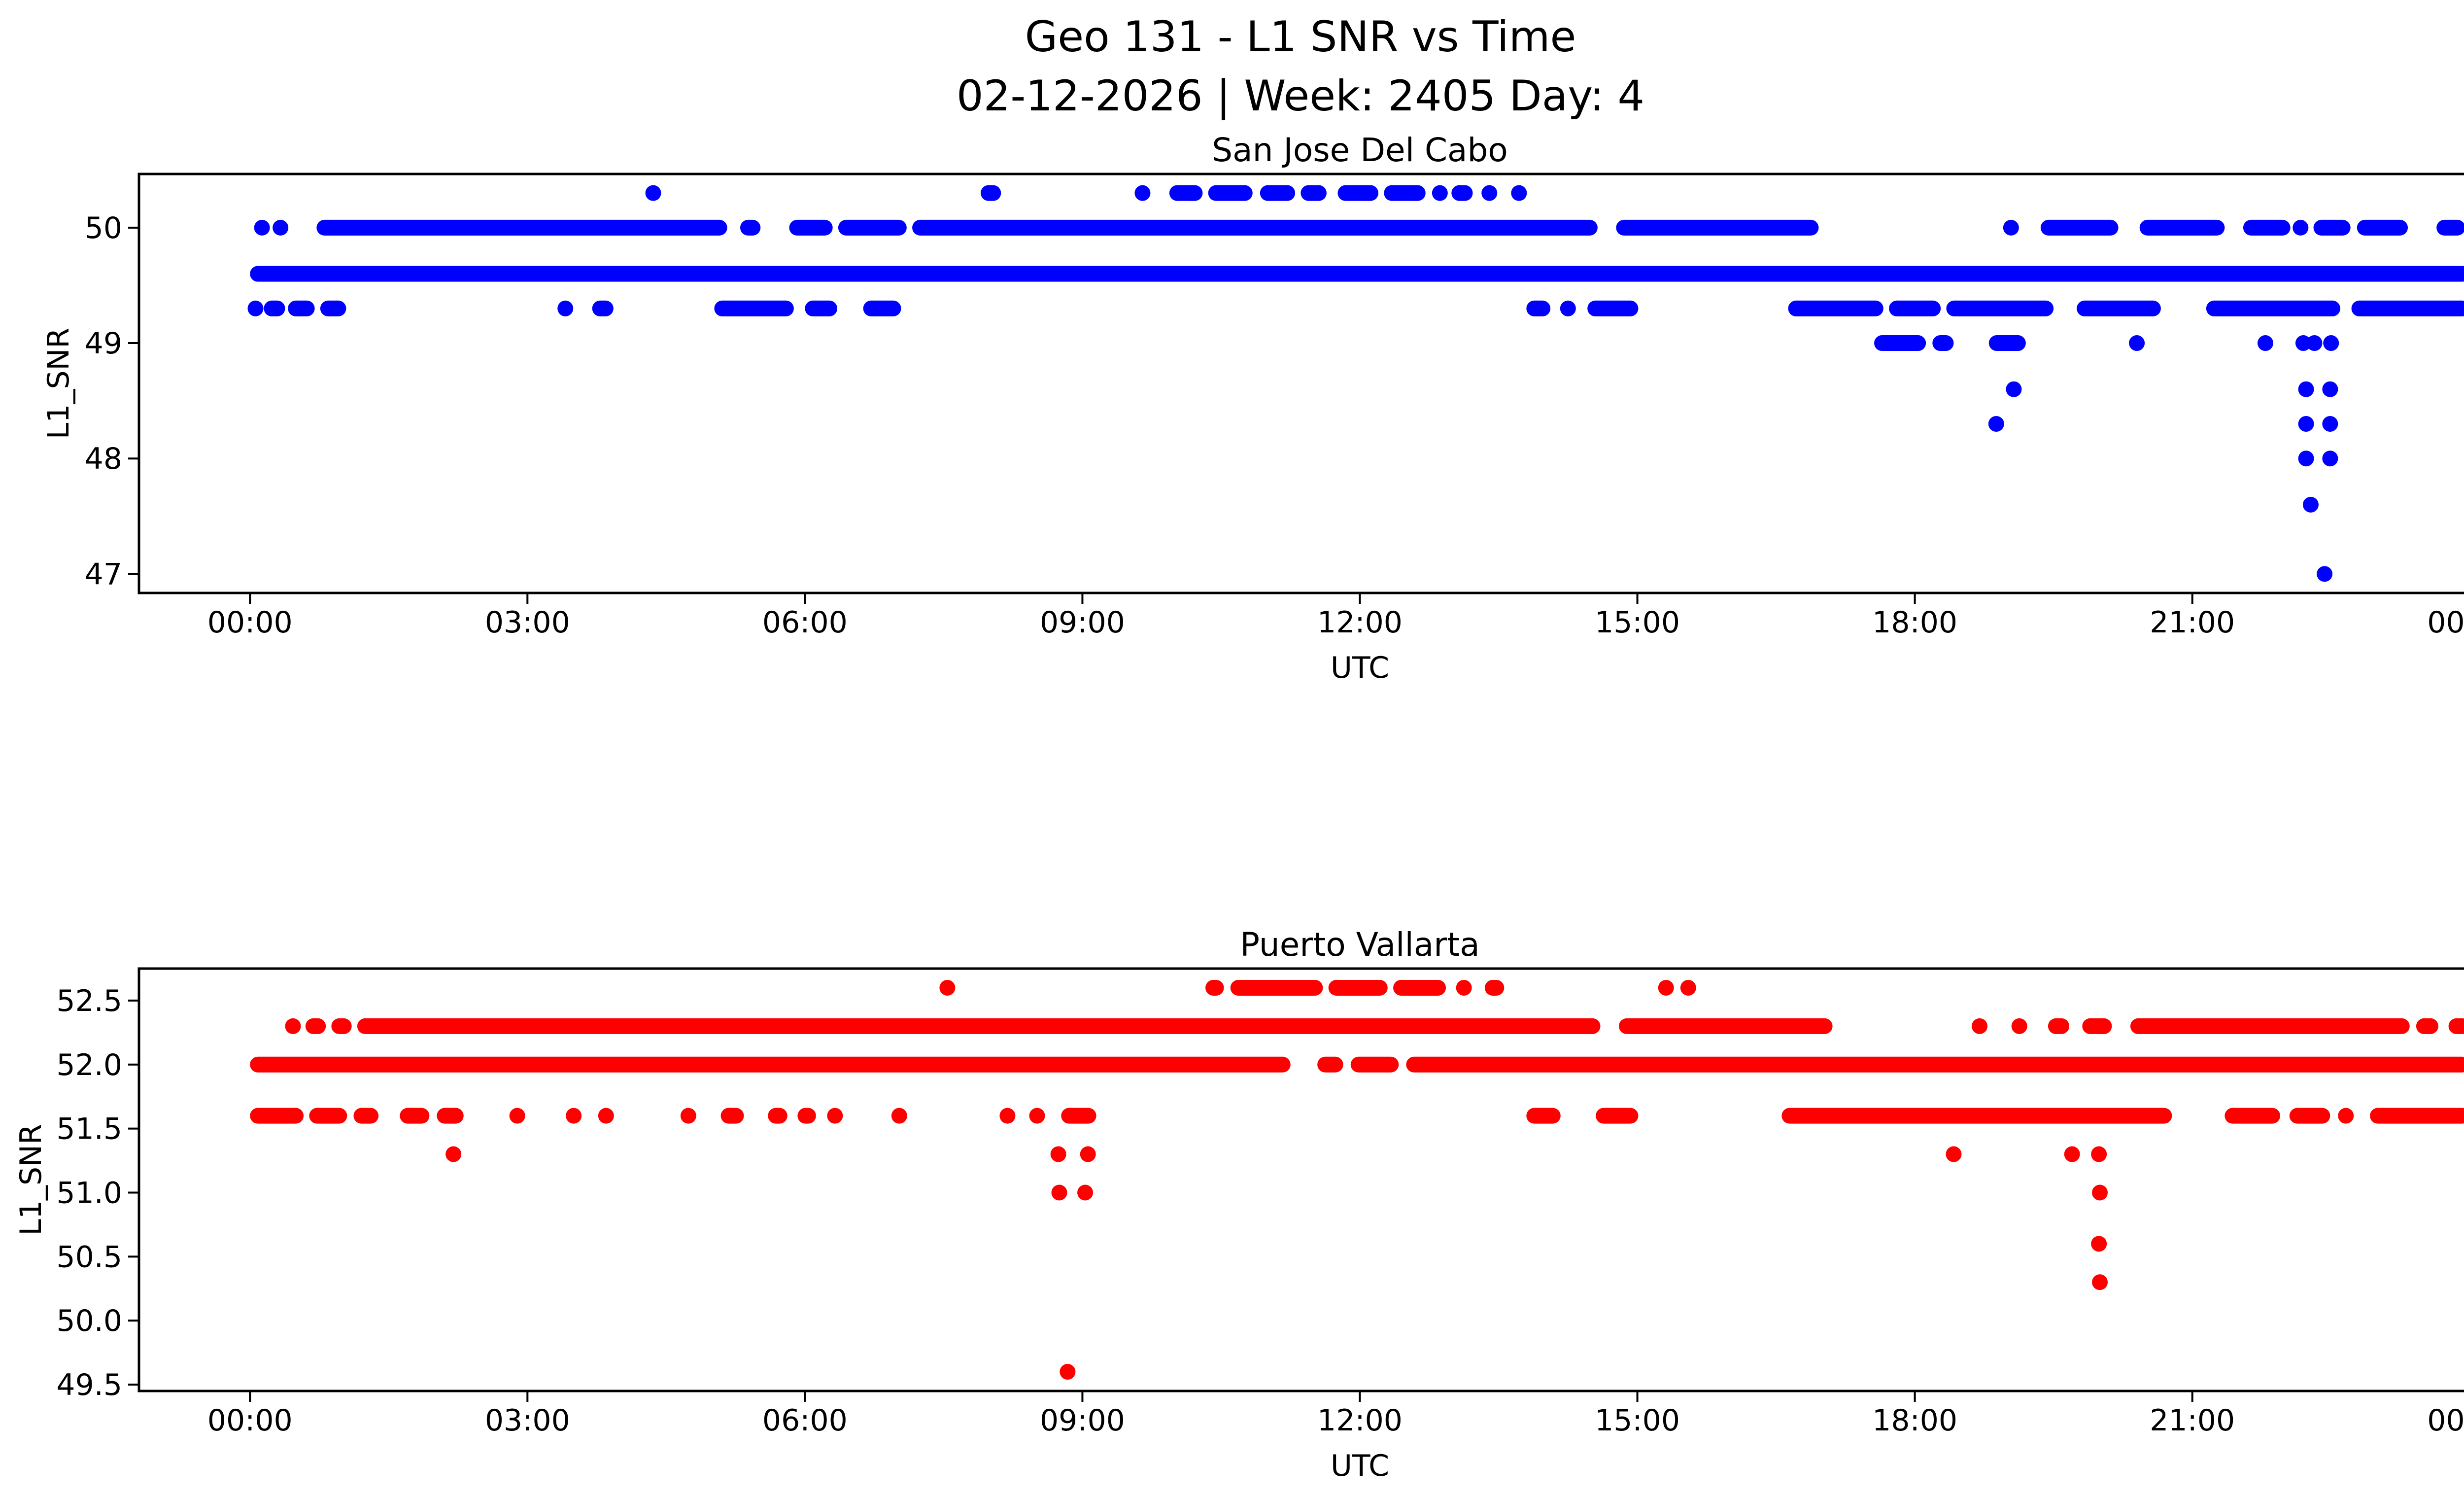 The height and width of the screenshot is (1495, 2464). Describe the element at coordinates (89, 1193) in the screenshot. I see `y-tick-label: 51.0` at that location.